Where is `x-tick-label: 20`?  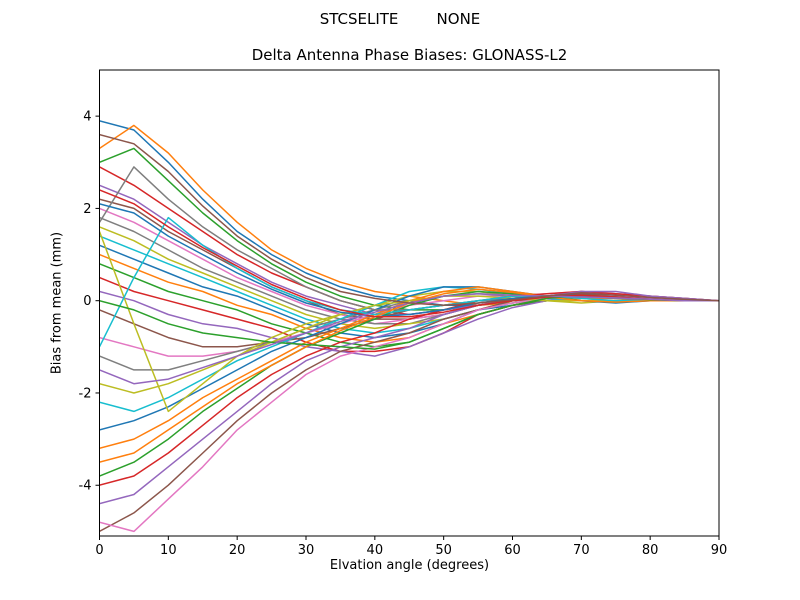
x-tick-label: 20 is located at coordinates (237, 550).